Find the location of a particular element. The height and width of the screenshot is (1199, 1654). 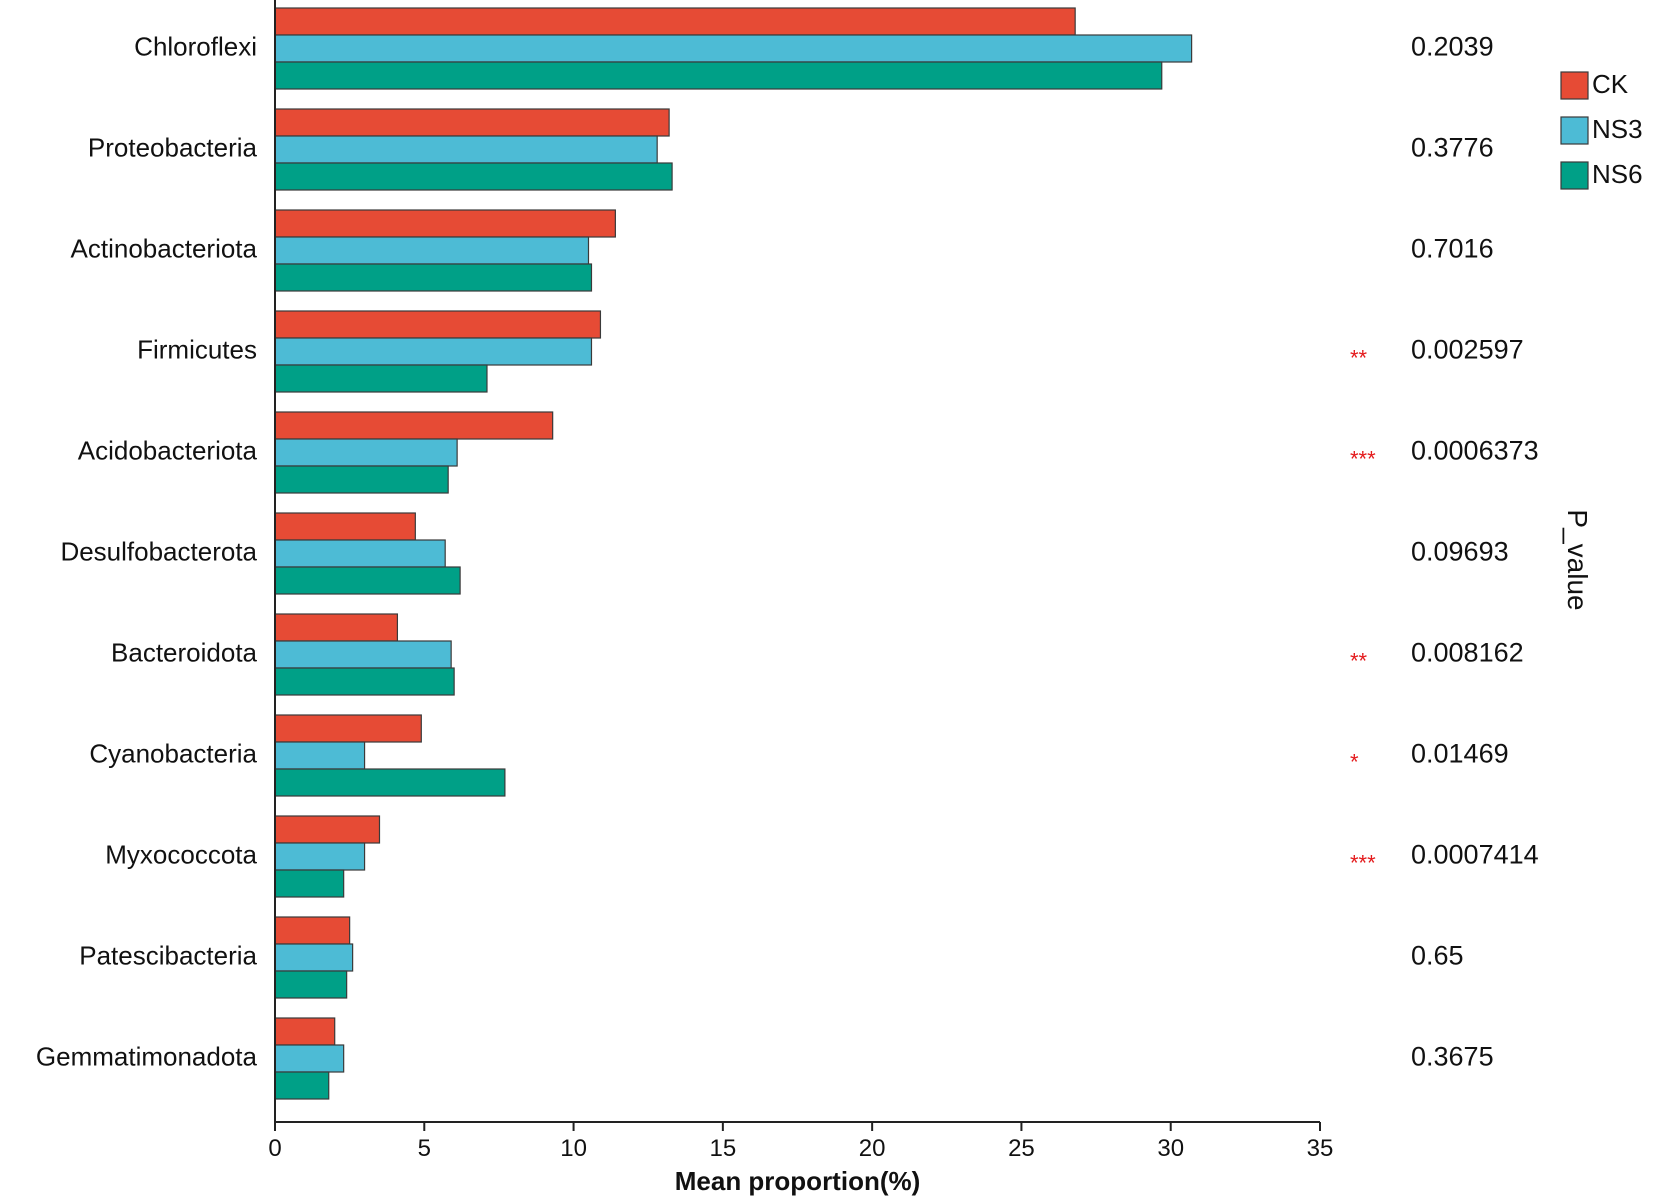

p-value-label: 0.3675 is located at coordinates (1452, 1057).